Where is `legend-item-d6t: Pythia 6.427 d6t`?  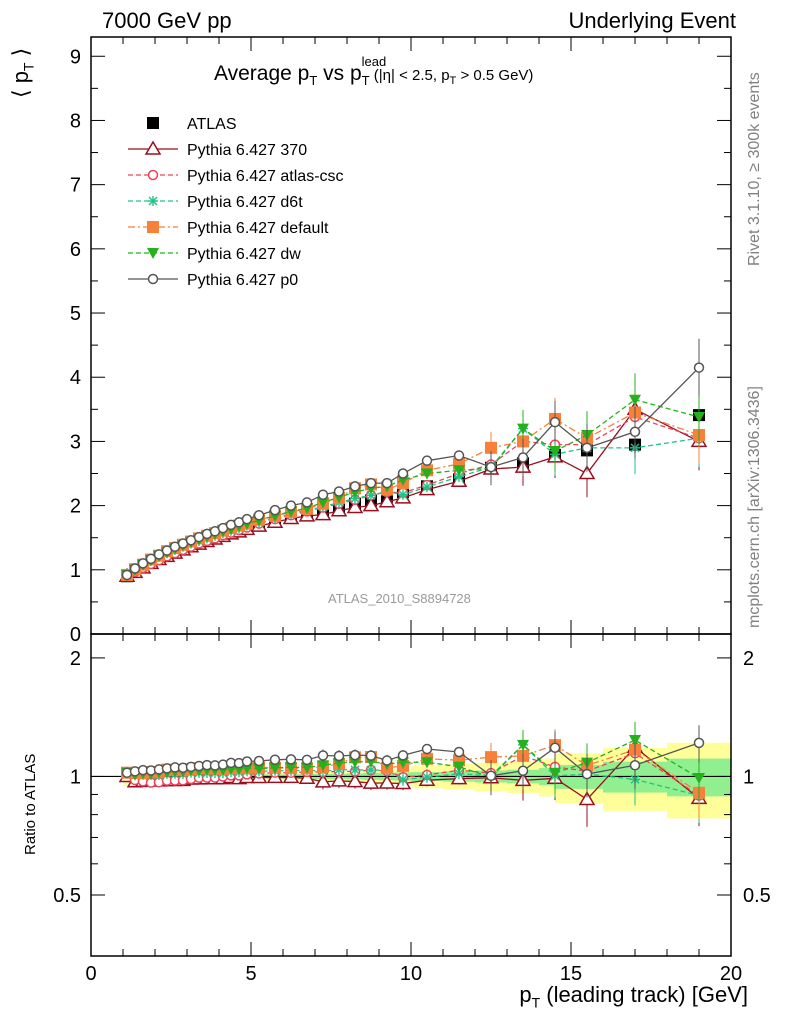
legend-item-d6t: Pythia 6.427 d6t is located at coordinates (215, 202).